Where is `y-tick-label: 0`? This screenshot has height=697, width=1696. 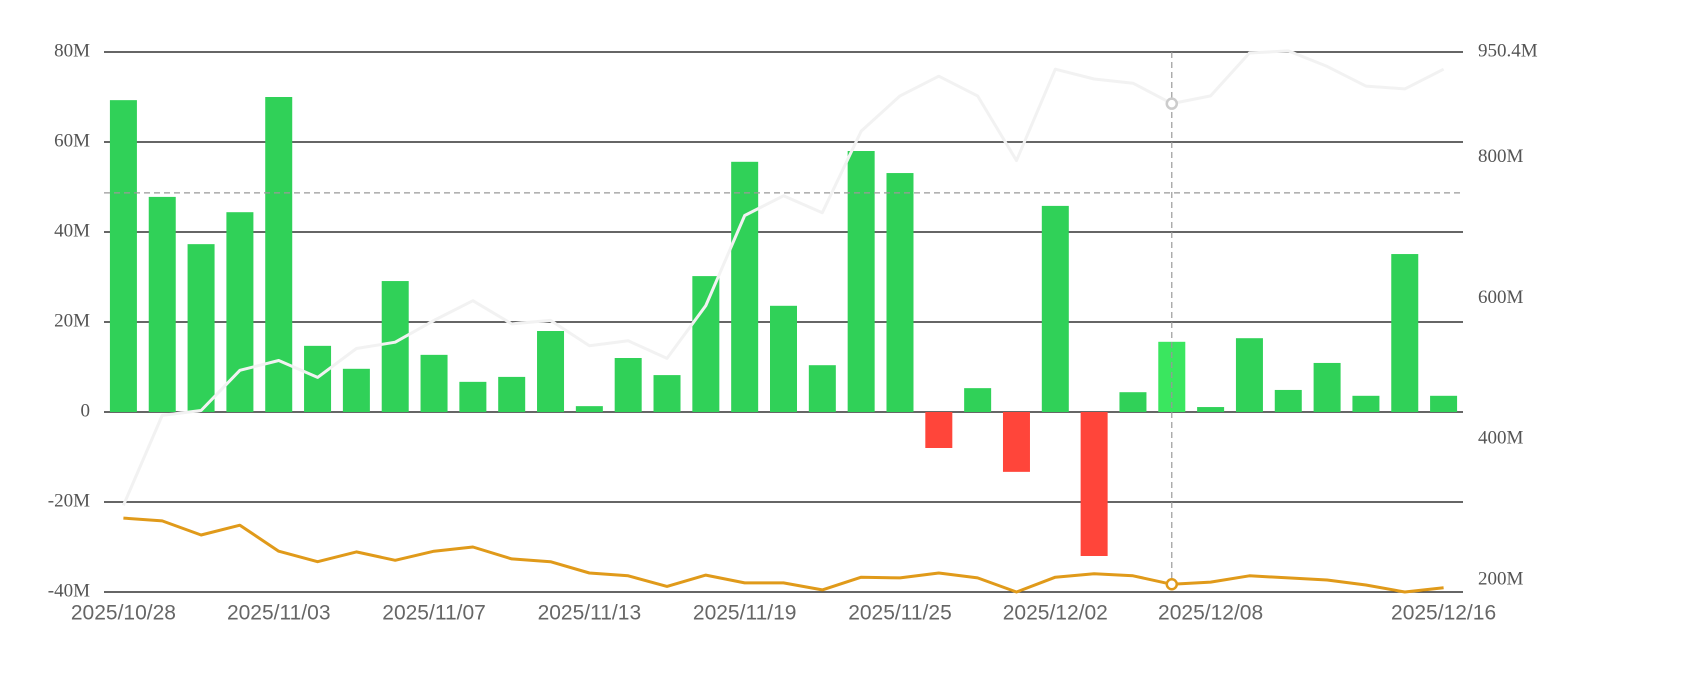
y-tick-label: 0 is located at coordinates (86, 410).